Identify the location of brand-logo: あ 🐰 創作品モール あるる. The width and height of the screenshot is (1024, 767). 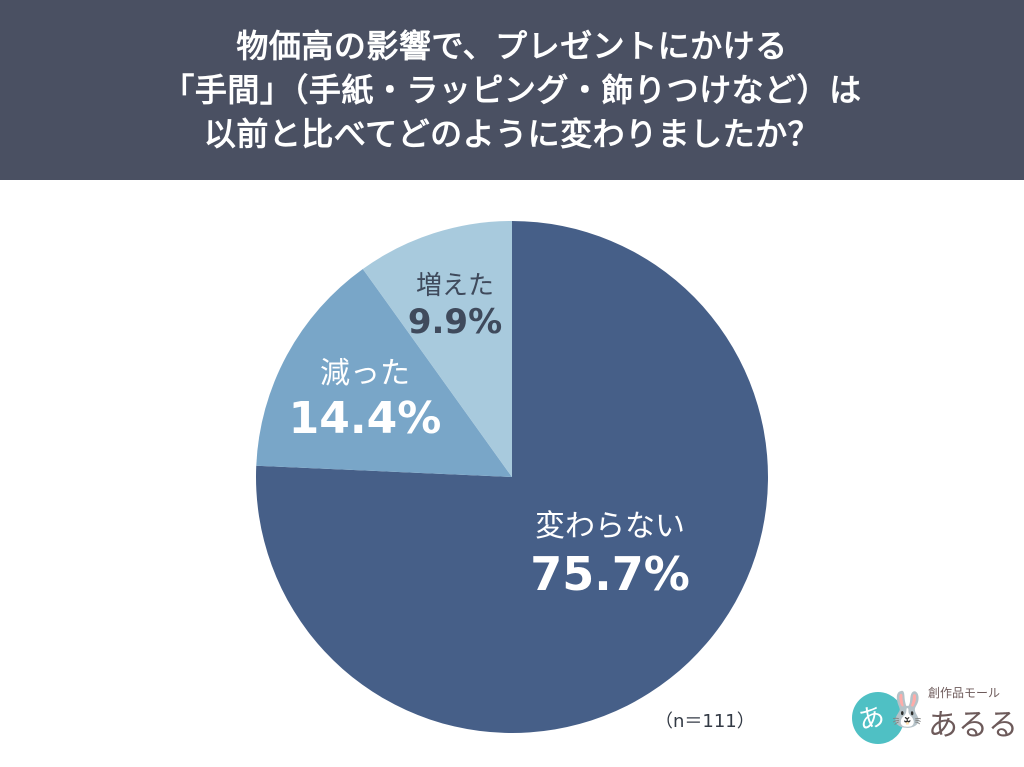
(933, 715).